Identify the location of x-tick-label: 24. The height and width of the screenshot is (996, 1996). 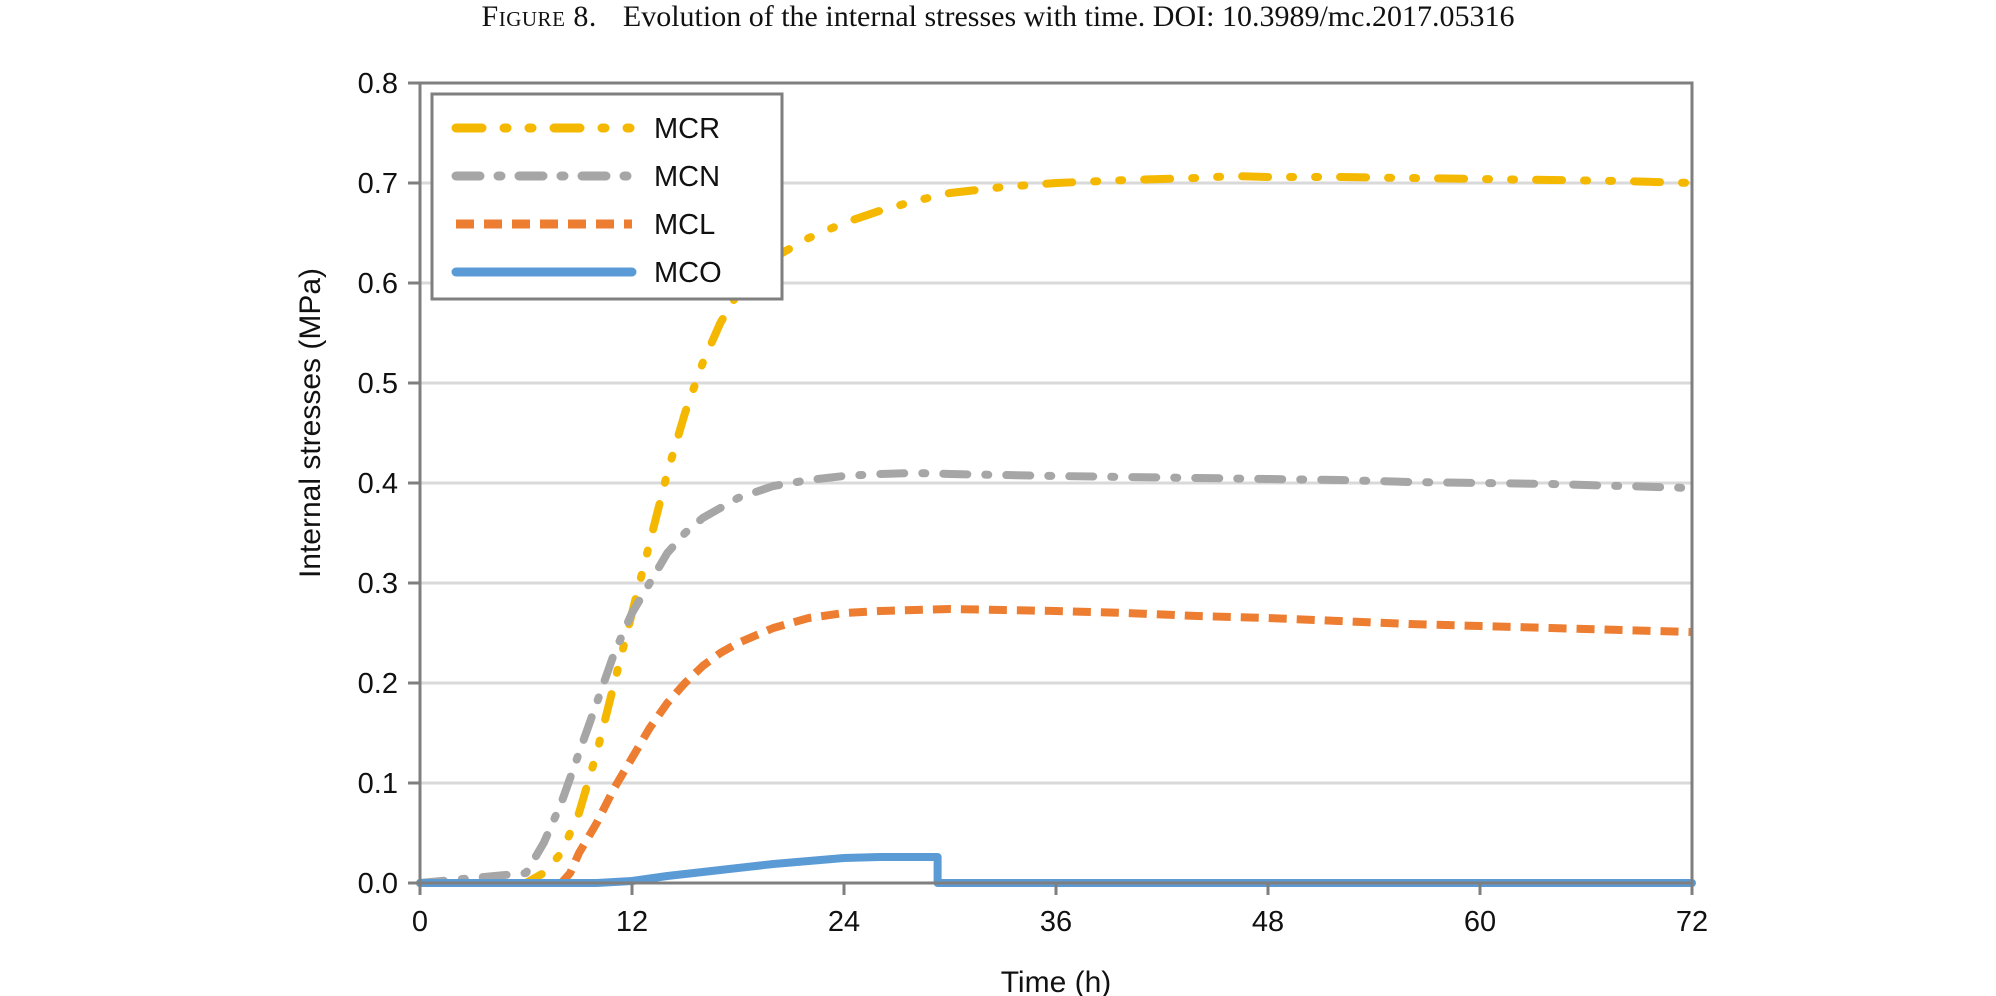
(844, 922).